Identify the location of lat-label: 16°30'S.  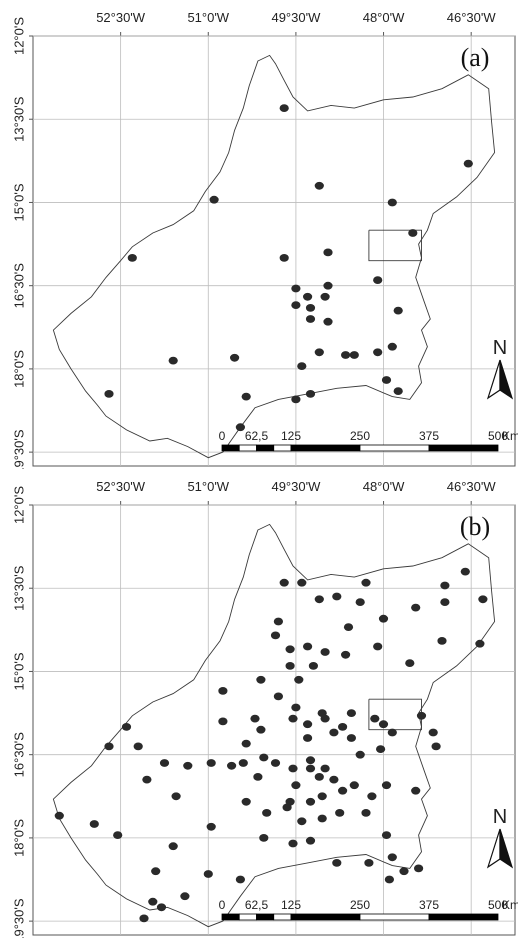
(18, 286).